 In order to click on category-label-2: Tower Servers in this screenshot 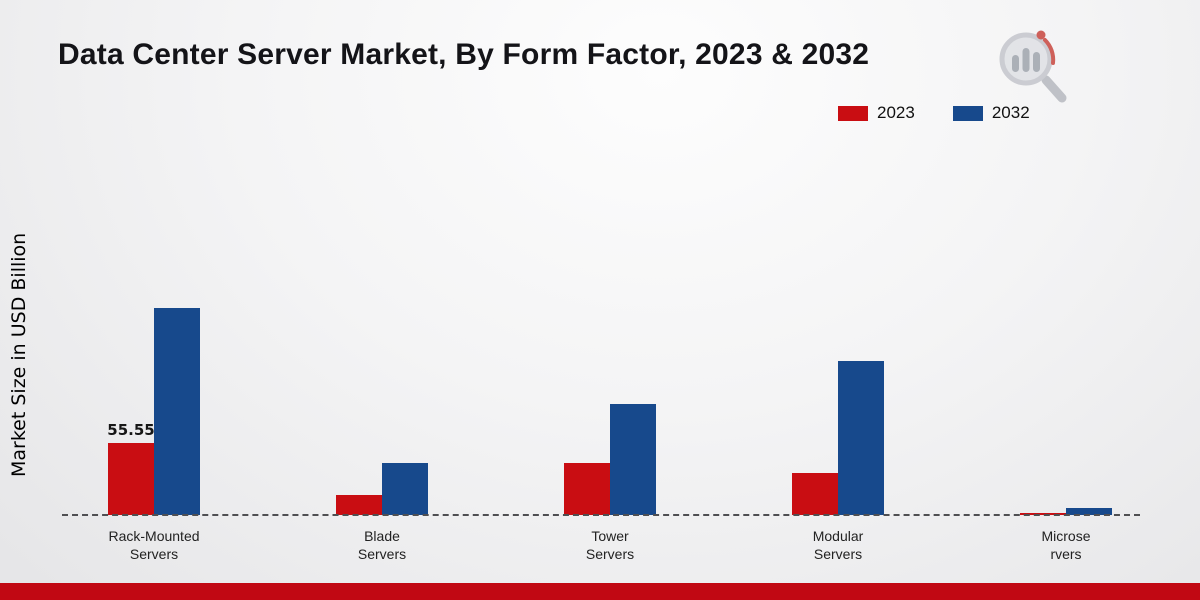, I will do `click(610, 545)`.